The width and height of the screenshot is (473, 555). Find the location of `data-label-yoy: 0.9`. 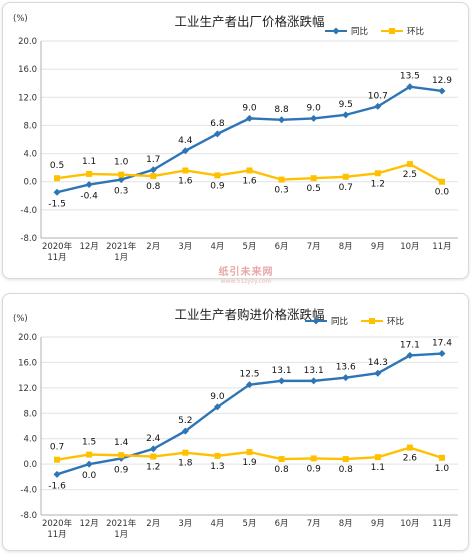

data-label-yoy: 0.9 is located at coordinates (121, 470).